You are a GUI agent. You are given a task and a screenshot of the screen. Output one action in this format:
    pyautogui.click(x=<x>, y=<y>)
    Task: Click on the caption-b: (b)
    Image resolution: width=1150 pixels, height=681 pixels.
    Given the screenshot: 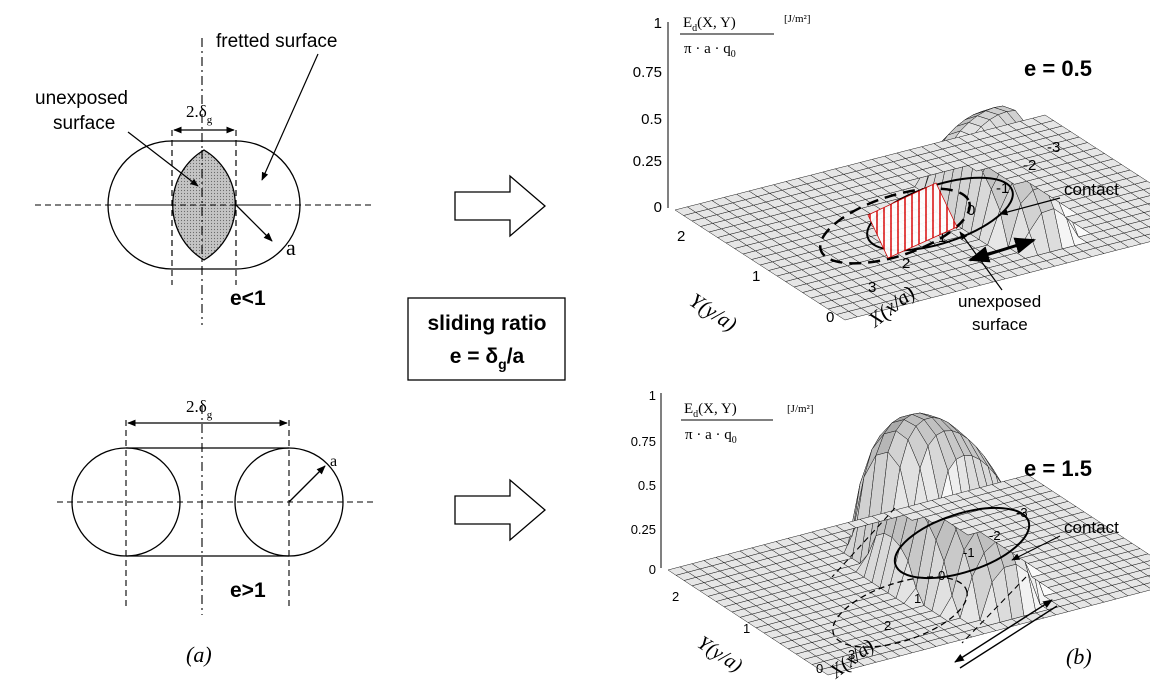 What is the action you would take?
    pyautogui.click(x=1079, y=656)
    